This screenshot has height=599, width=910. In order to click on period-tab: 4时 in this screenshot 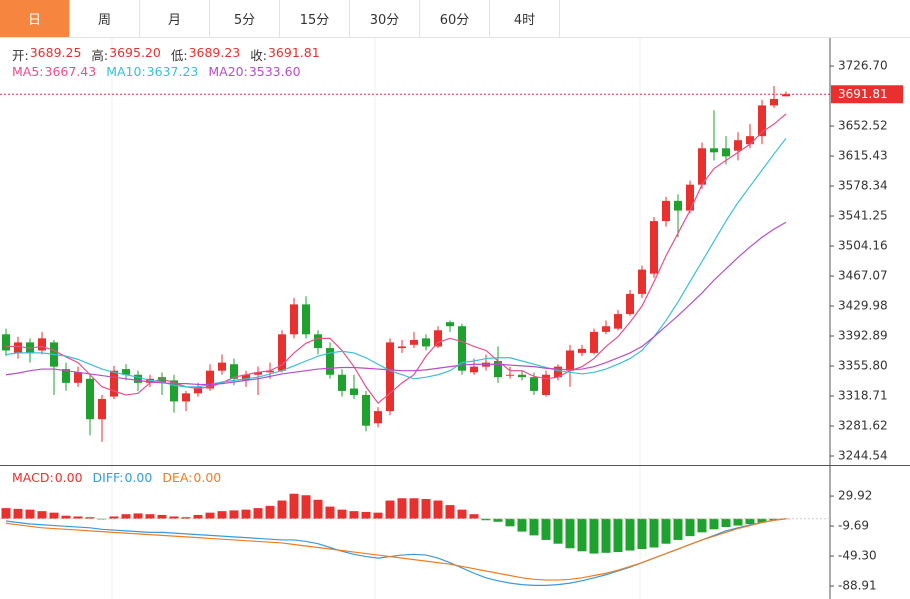, I will do `click(525, 18)`.